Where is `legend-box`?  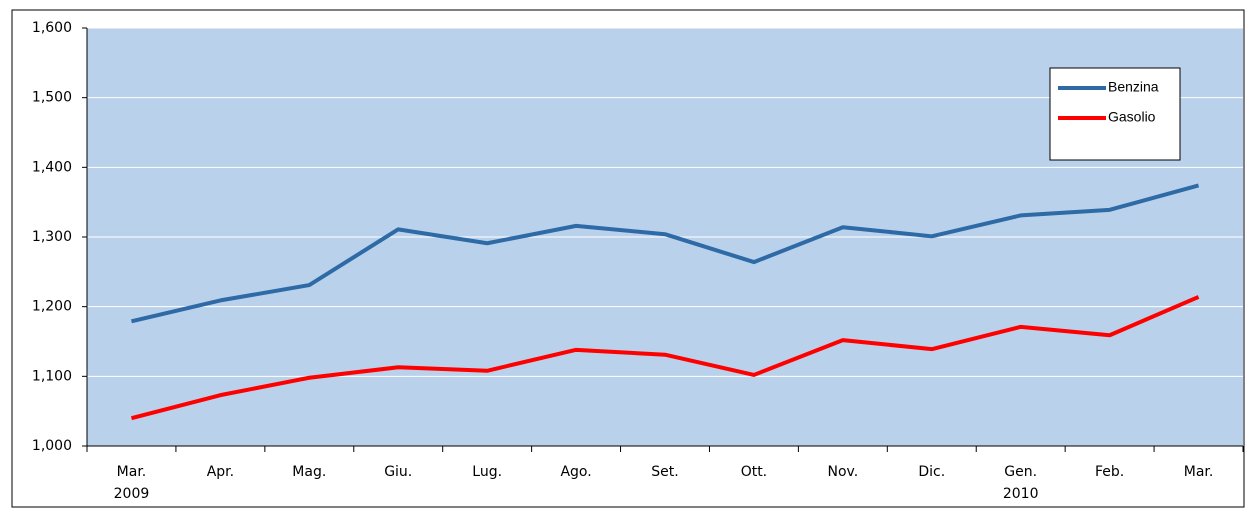
legend-box is located at coordinates (1115, 114).